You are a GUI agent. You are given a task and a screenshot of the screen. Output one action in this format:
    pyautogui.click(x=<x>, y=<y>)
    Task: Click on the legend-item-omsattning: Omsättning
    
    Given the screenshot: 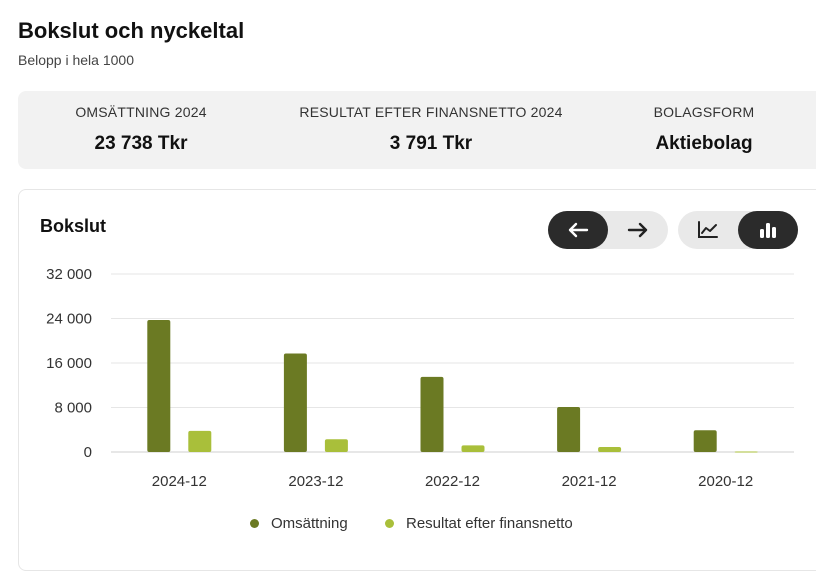 What is the action you would take?
    pyautogui.click(x=299, y=523)
    